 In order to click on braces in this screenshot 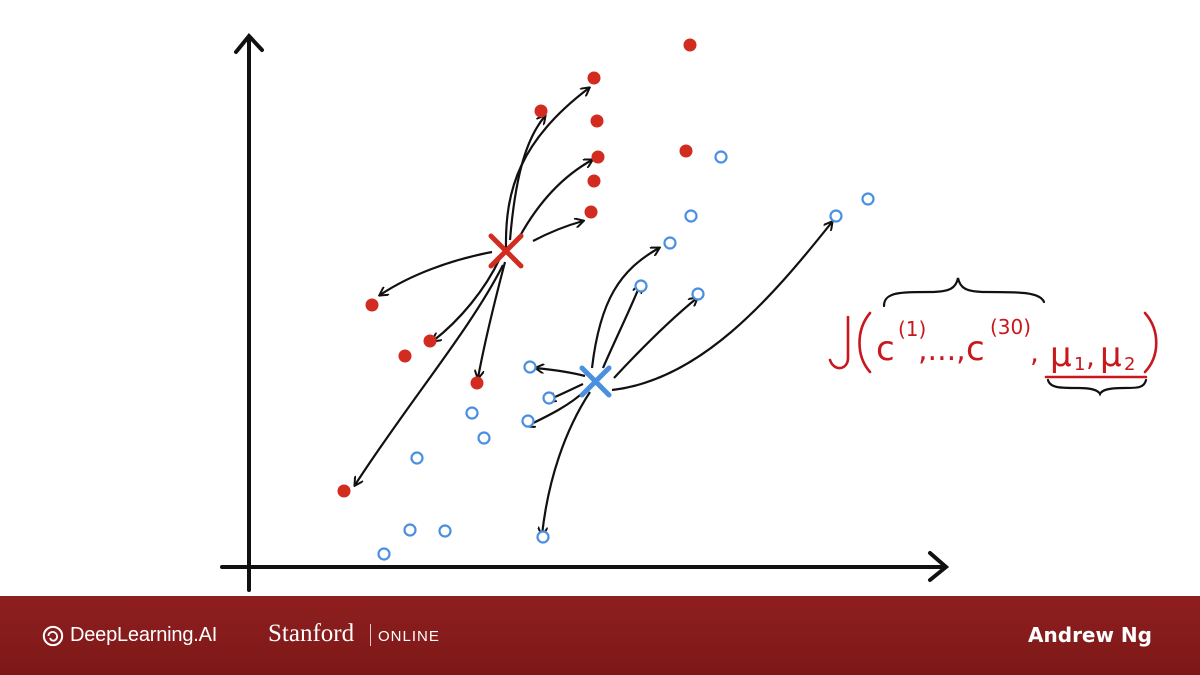, I will do `click(1015, 337)`.